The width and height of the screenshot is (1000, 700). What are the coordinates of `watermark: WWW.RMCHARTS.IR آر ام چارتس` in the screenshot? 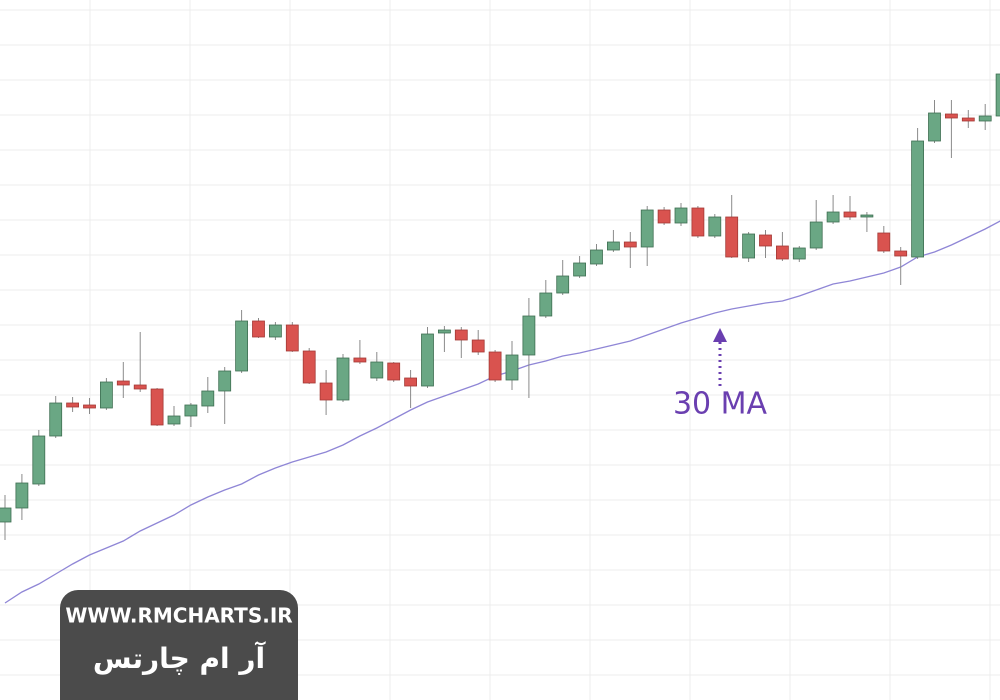 It's located at (179, 645).